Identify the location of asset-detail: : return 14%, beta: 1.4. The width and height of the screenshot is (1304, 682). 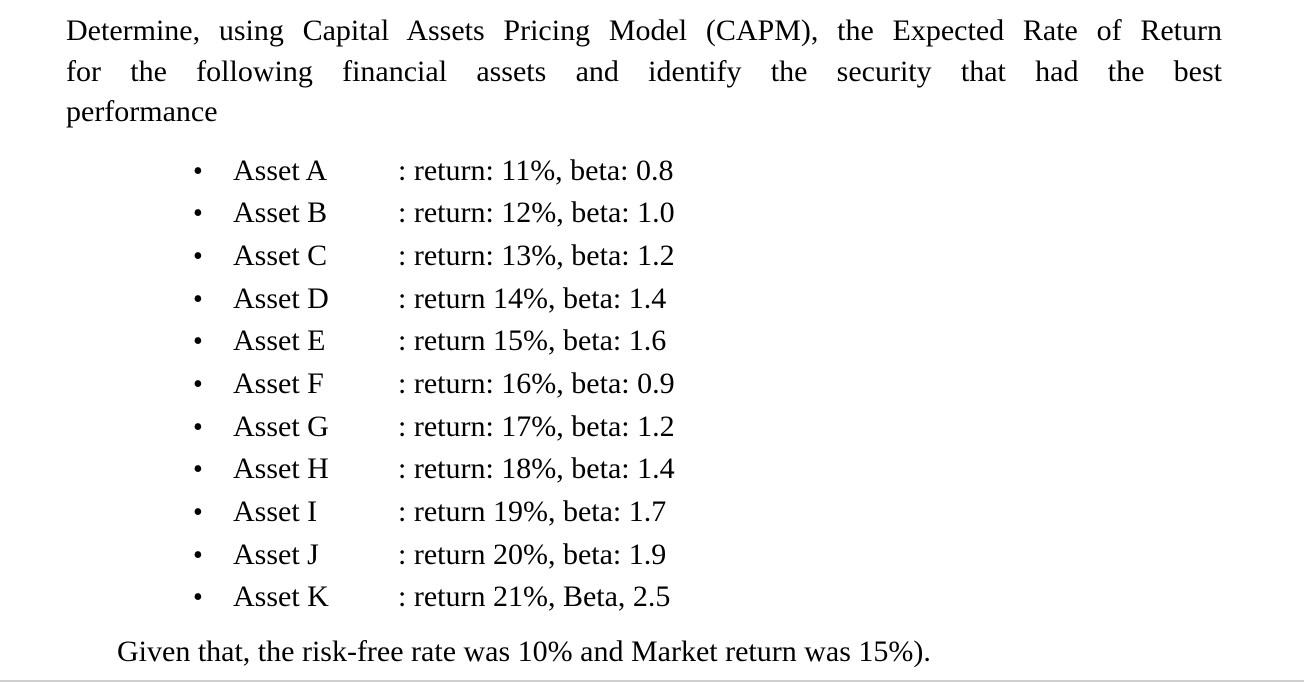
(532, 298).